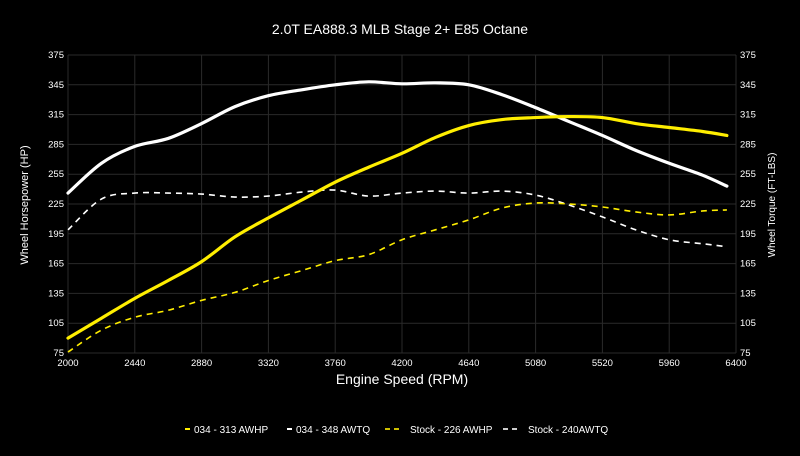 The image size is (800, 456). Describe the element at coordinates (568, 430) in the screenshot. I see `legend-label: Stock - 240AWTQ` at that location.